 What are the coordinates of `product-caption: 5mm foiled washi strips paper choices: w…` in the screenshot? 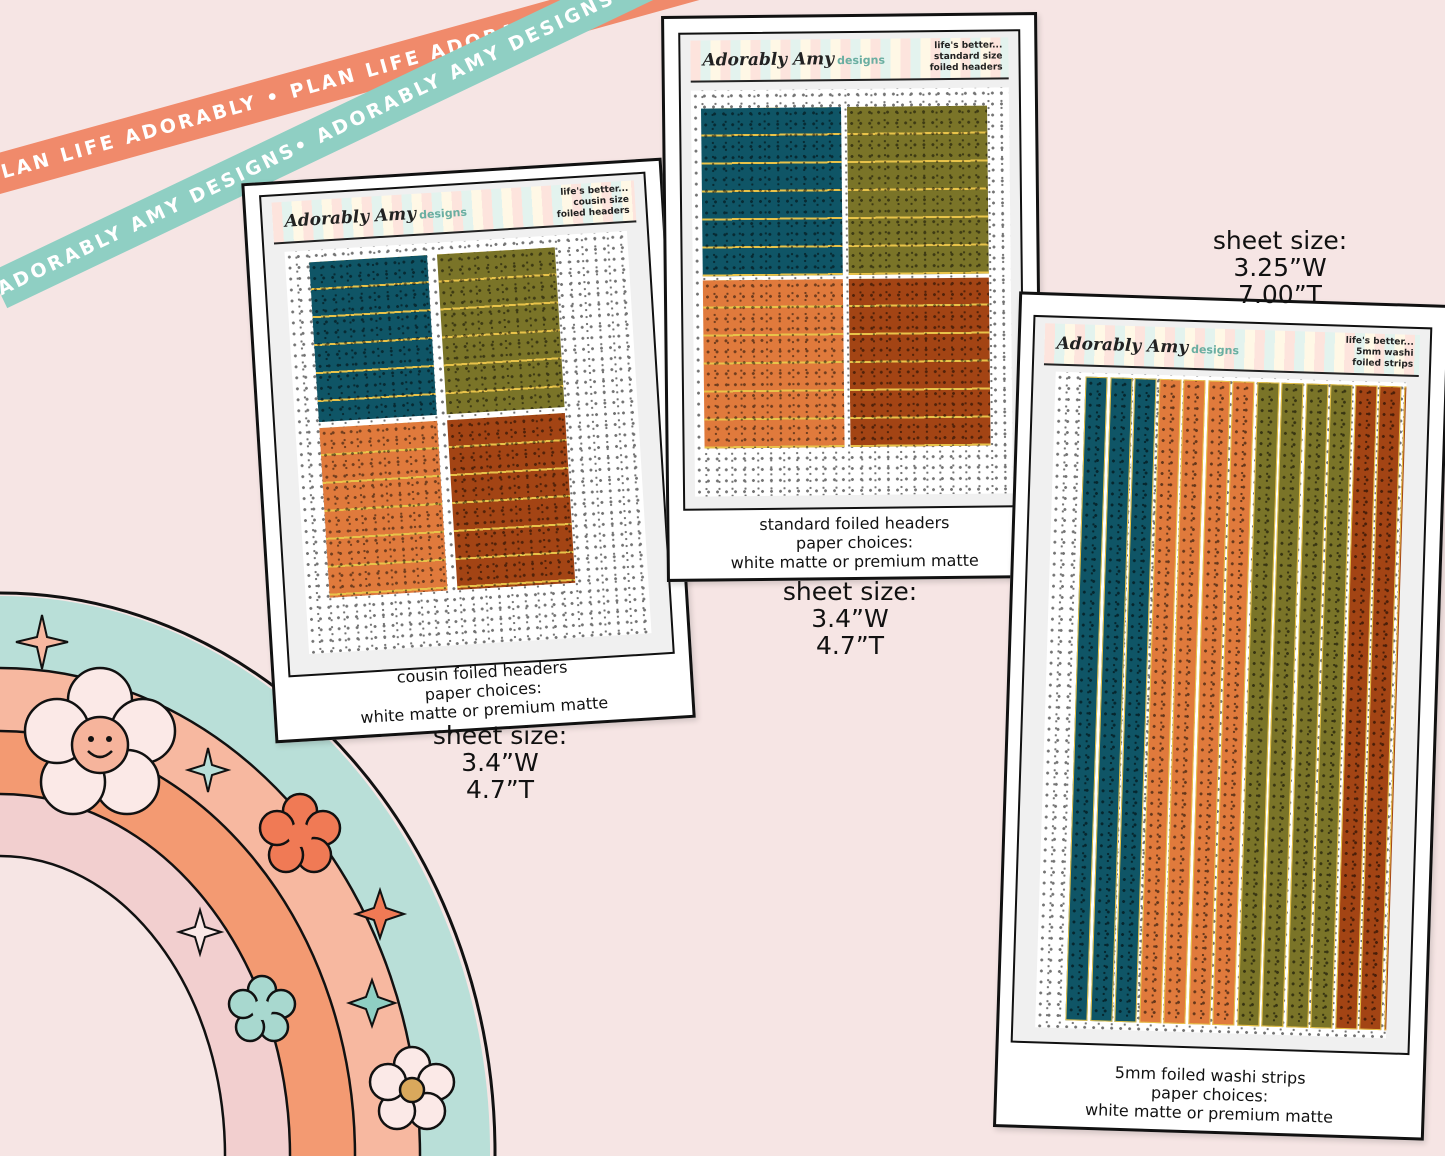 It's located at (1209, 1094).